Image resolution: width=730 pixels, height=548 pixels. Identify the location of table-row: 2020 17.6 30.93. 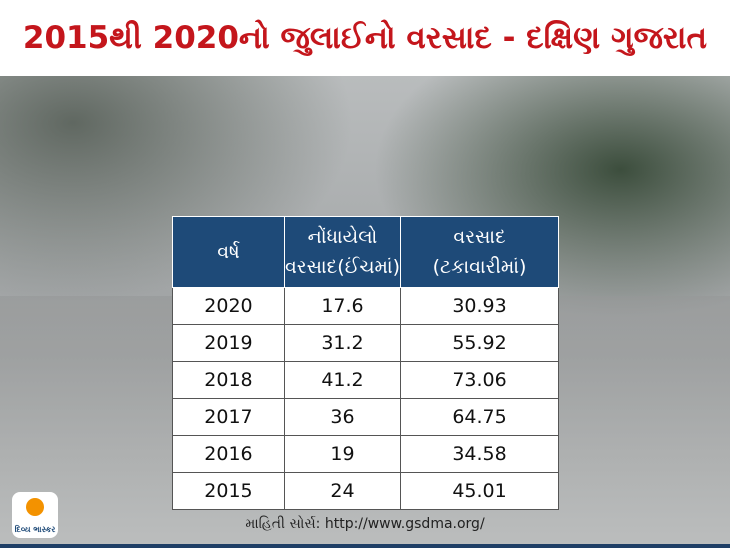
(365, 306).